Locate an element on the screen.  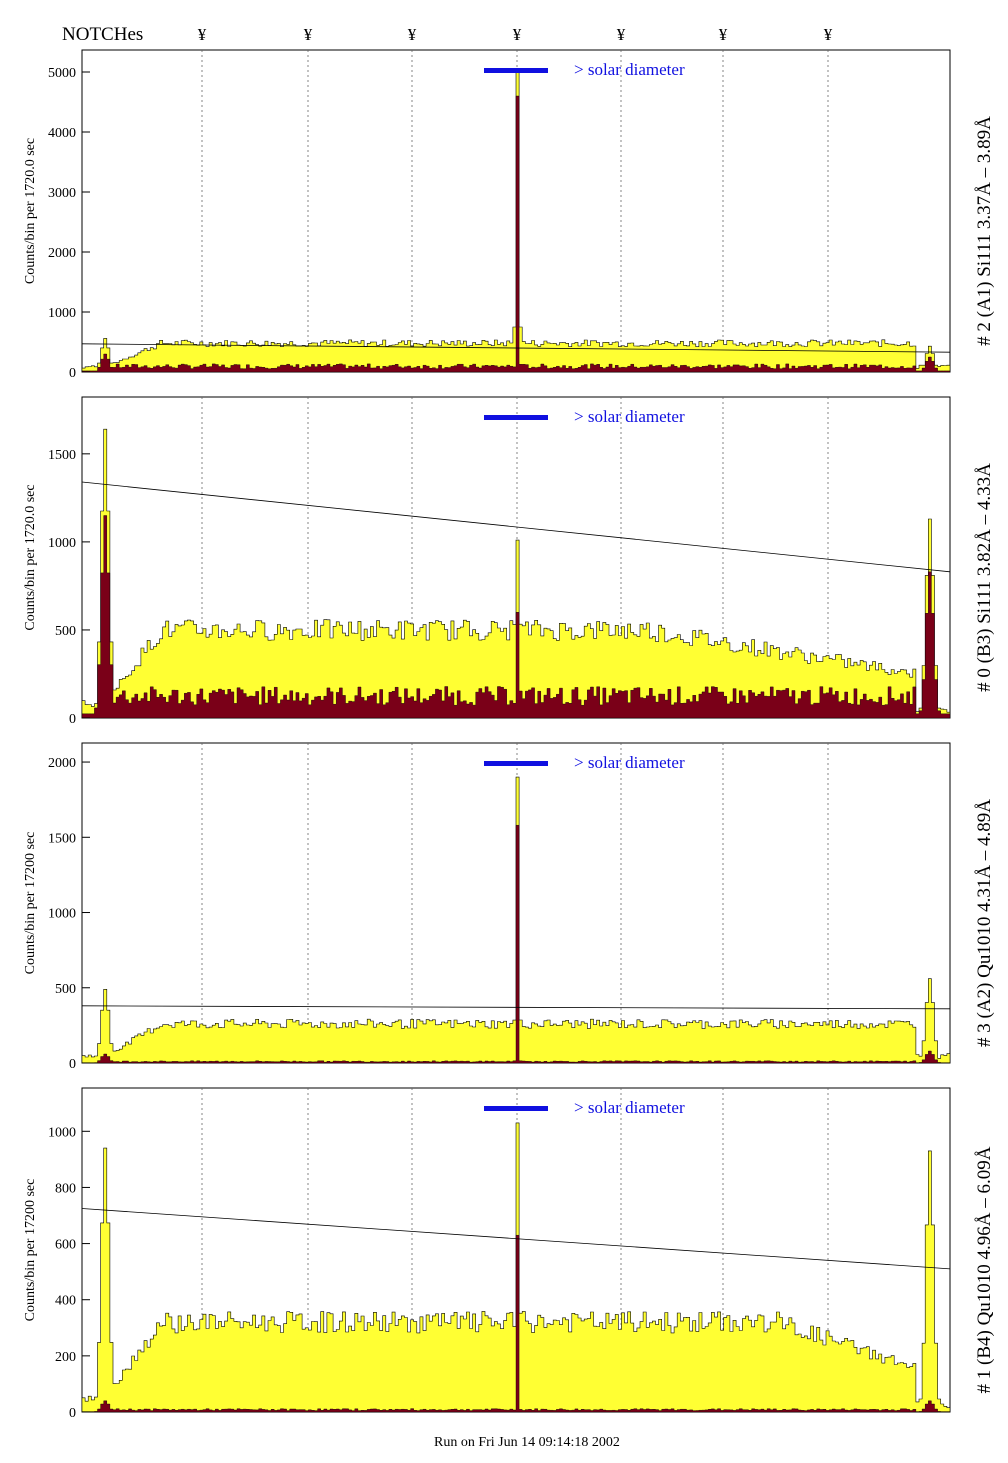
notches-label: NOTCHes is located at coordinates (102, 34).